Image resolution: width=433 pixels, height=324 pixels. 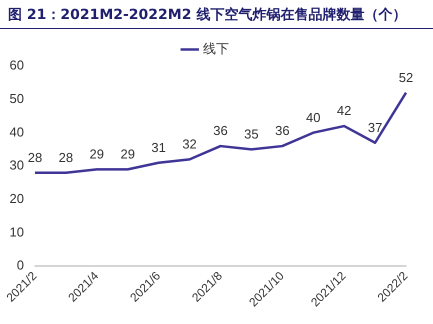 What do you see at coordinates (20, 265) in the screenshot?
I see `y-tick-label: 0` at bounding box center [20, 265].